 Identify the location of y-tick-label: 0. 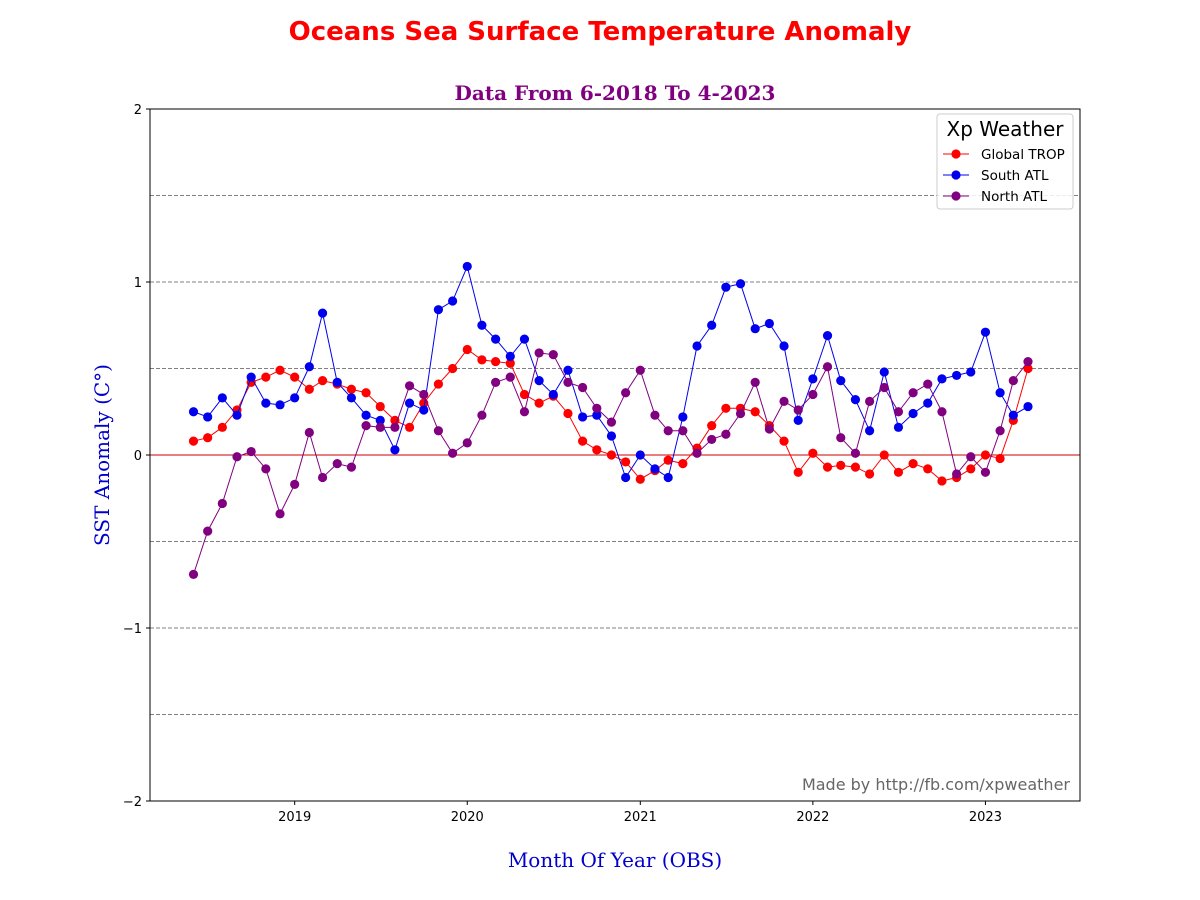
(138, 456).